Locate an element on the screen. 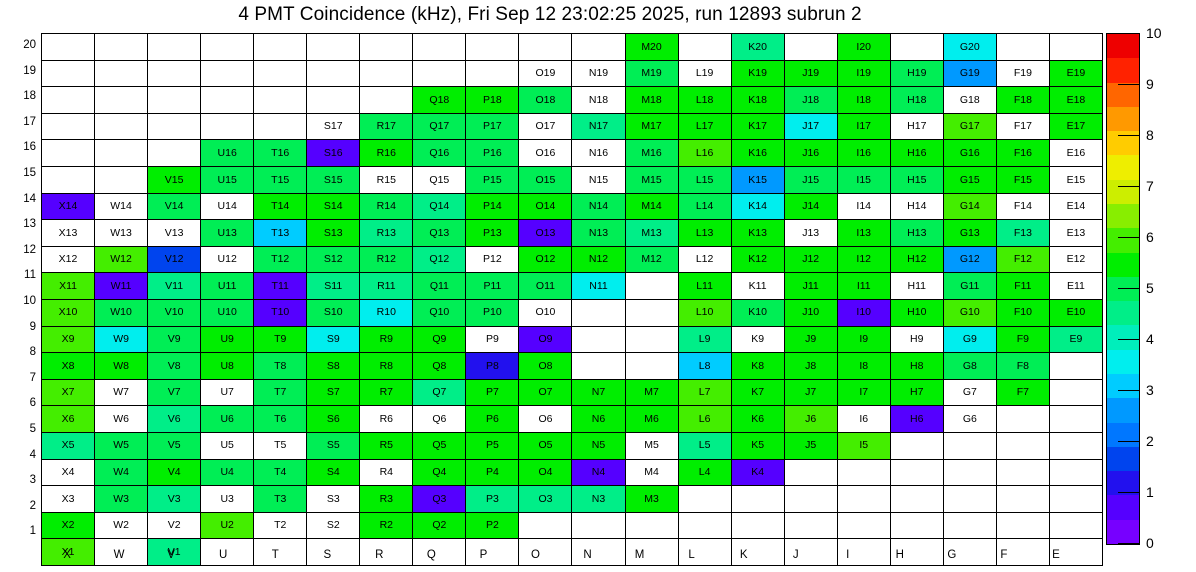 The height and width of the screenshot is (572, 1196). heatmap-cell-V9: V9 is located at coordinates (174, 339).